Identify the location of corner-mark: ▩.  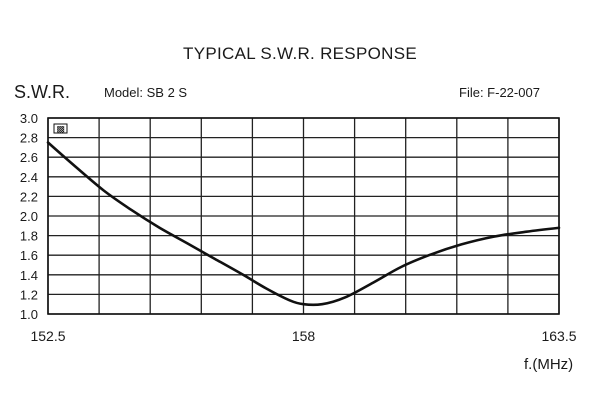
(60, 129).